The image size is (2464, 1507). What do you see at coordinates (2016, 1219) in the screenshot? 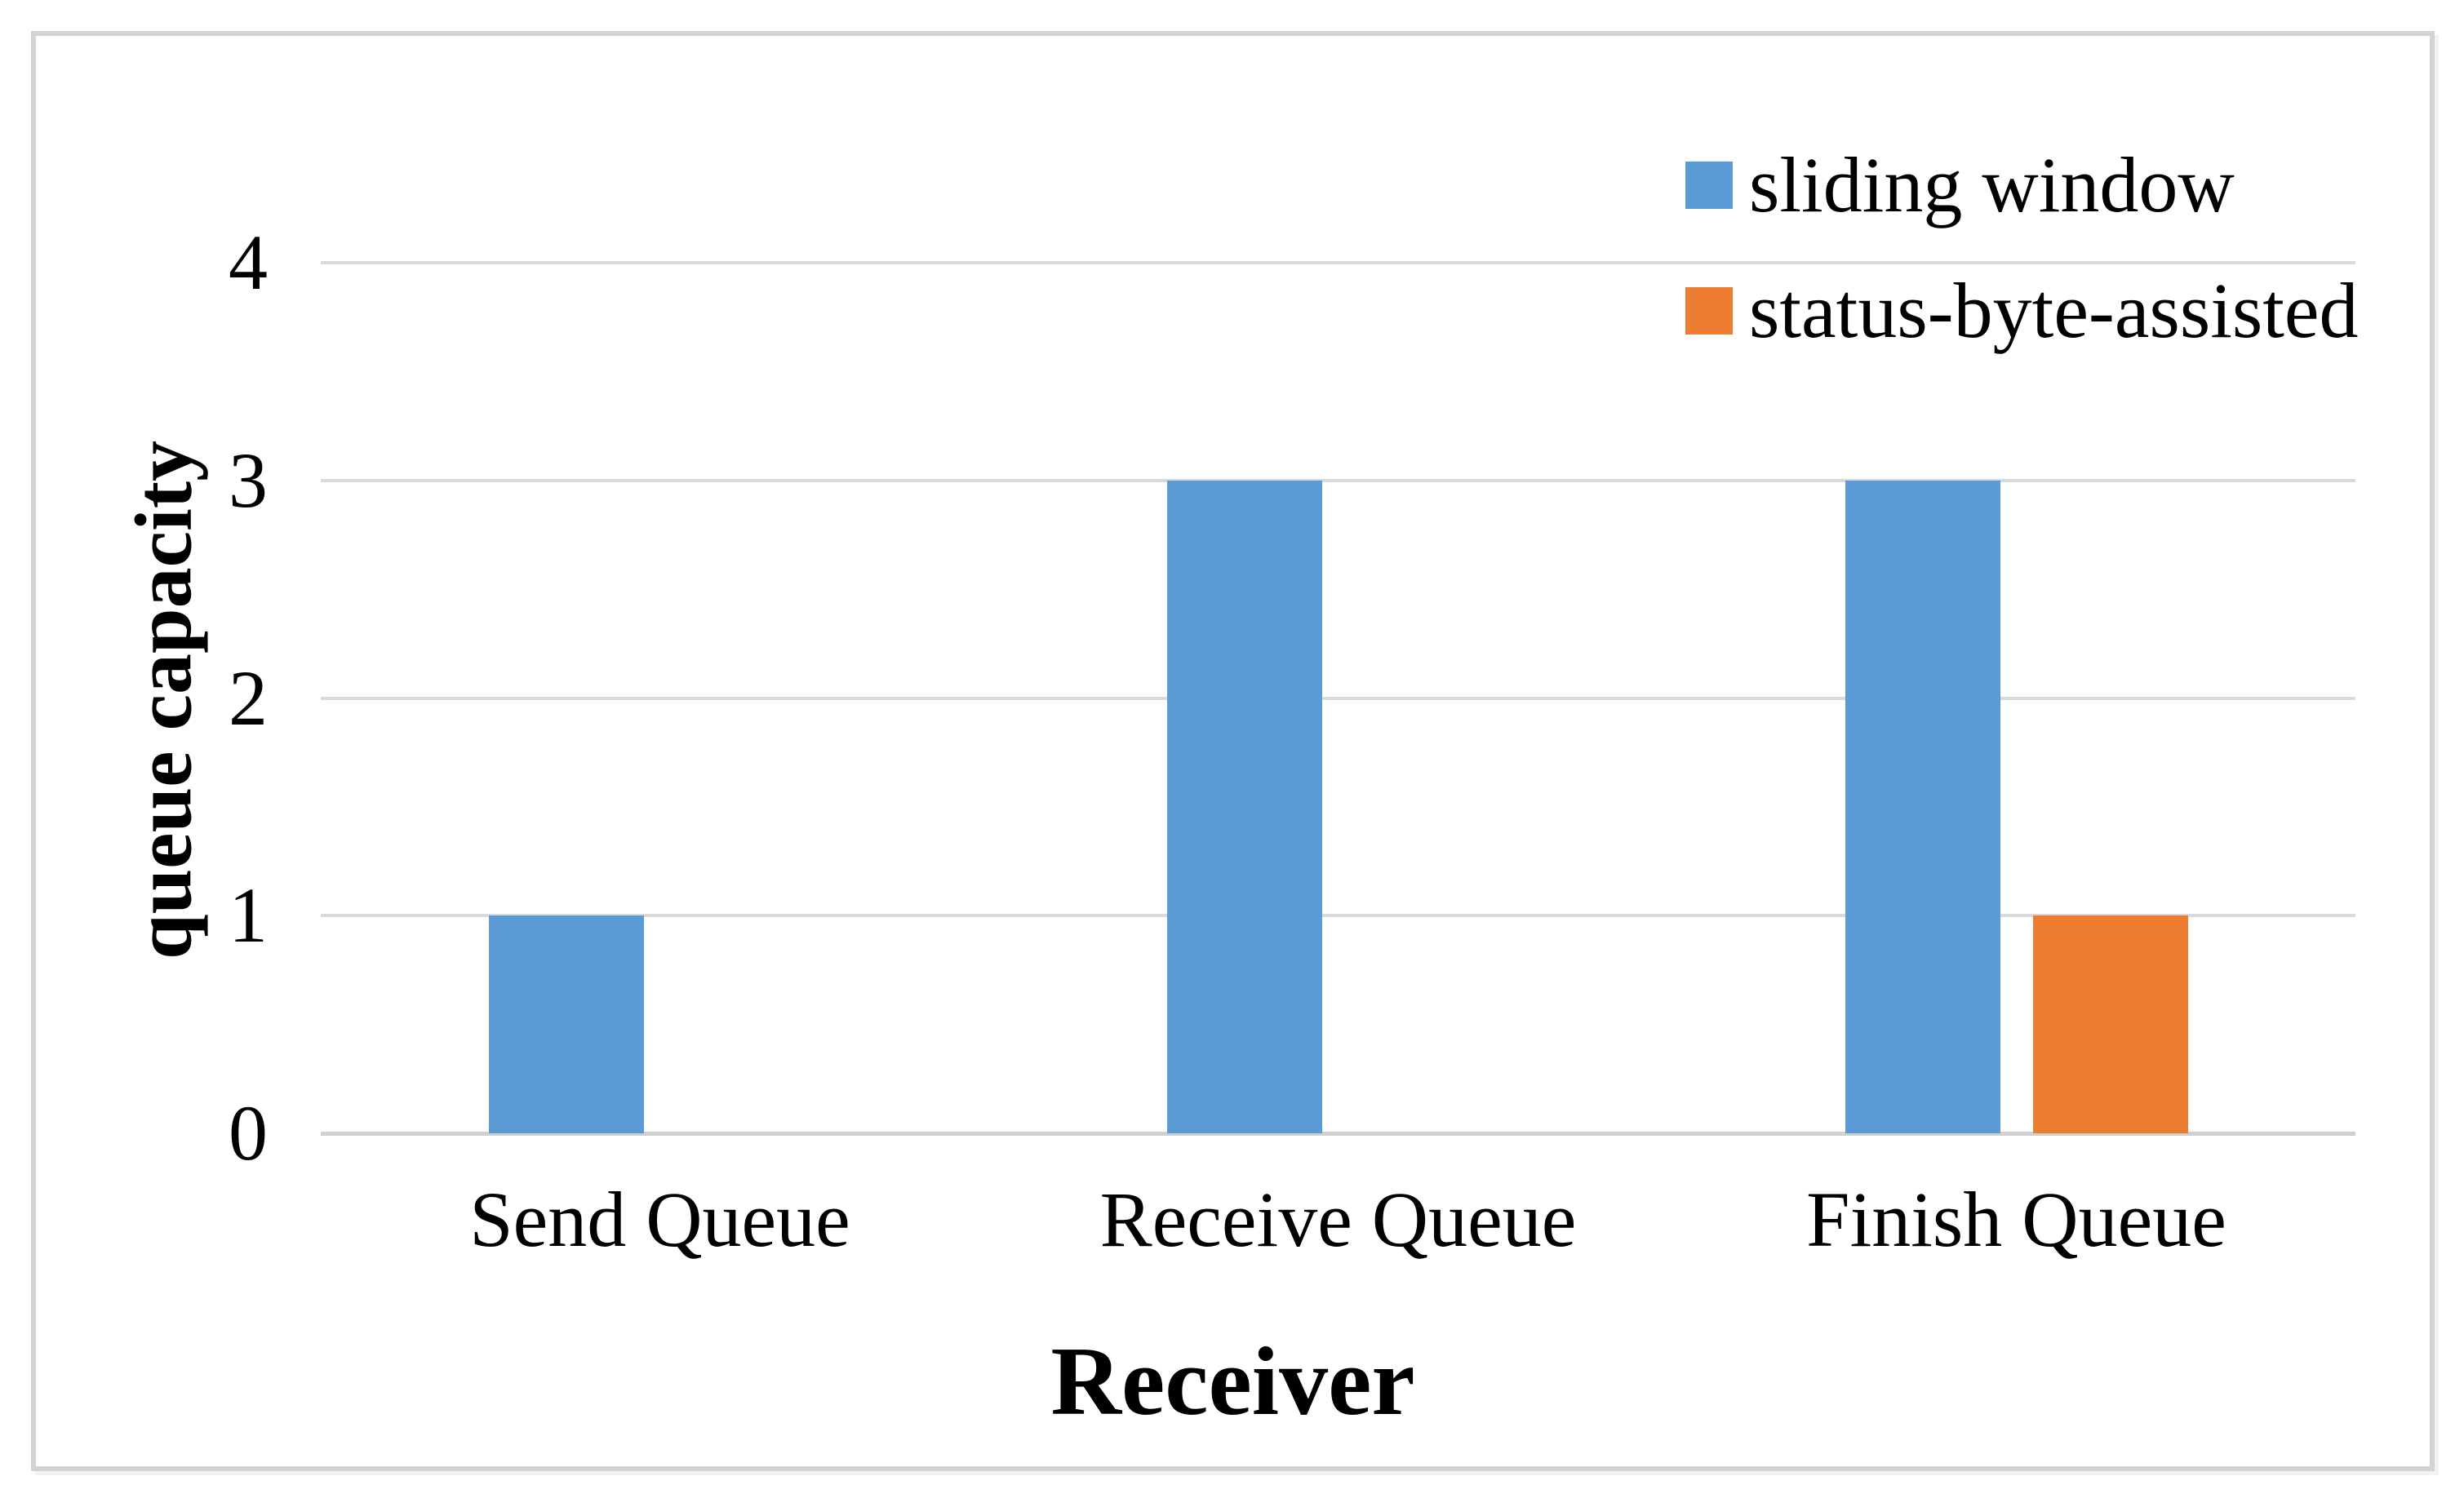
I see `x-category-label-finish-queue: Finish Queue` at bounding box center [2016, 1219].